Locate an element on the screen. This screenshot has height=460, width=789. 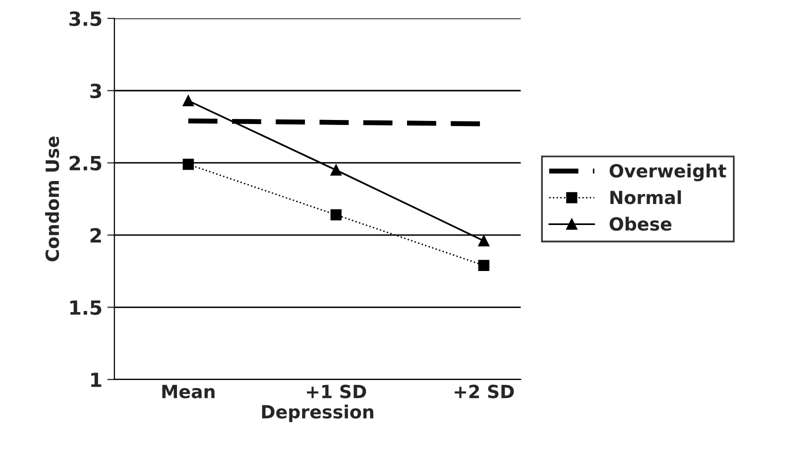
y-tick-label: 3 is located at coordinates (96, 91).